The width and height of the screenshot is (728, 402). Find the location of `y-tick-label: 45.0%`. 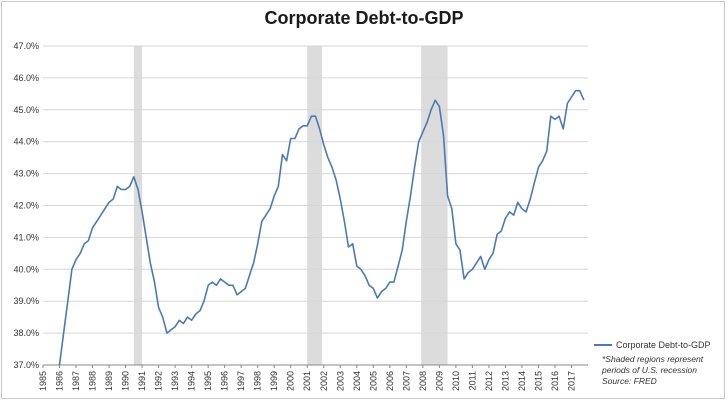

y-tick-label: 45.0% is located at coordinates (26, 110).